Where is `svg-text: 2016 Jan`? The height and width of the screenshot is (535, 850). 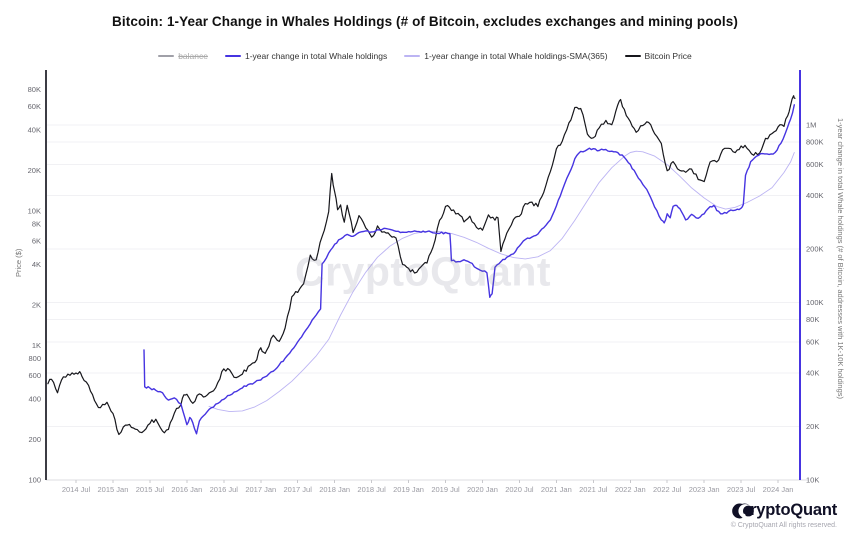 svg-text: 2016 Jan is located at coordinates (186, 489).